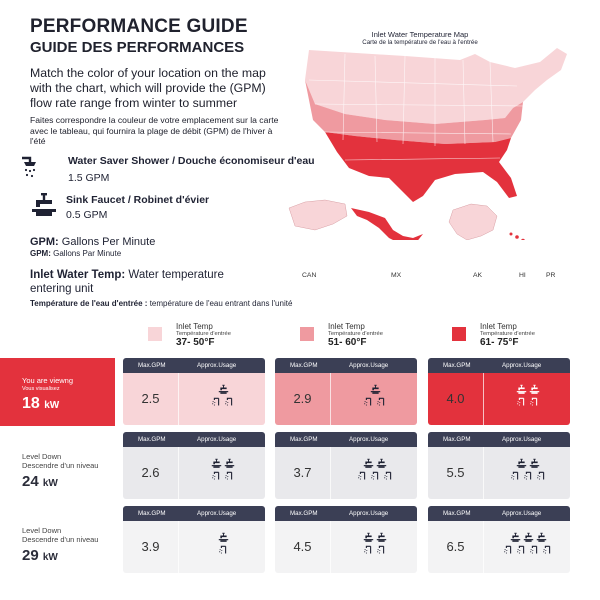 The width and height of the screenshot is (600, 600). Describe the element at coordinates (499, 342) in the screenshot. I see `legend-warm-range: 61- 75°F` at that location.